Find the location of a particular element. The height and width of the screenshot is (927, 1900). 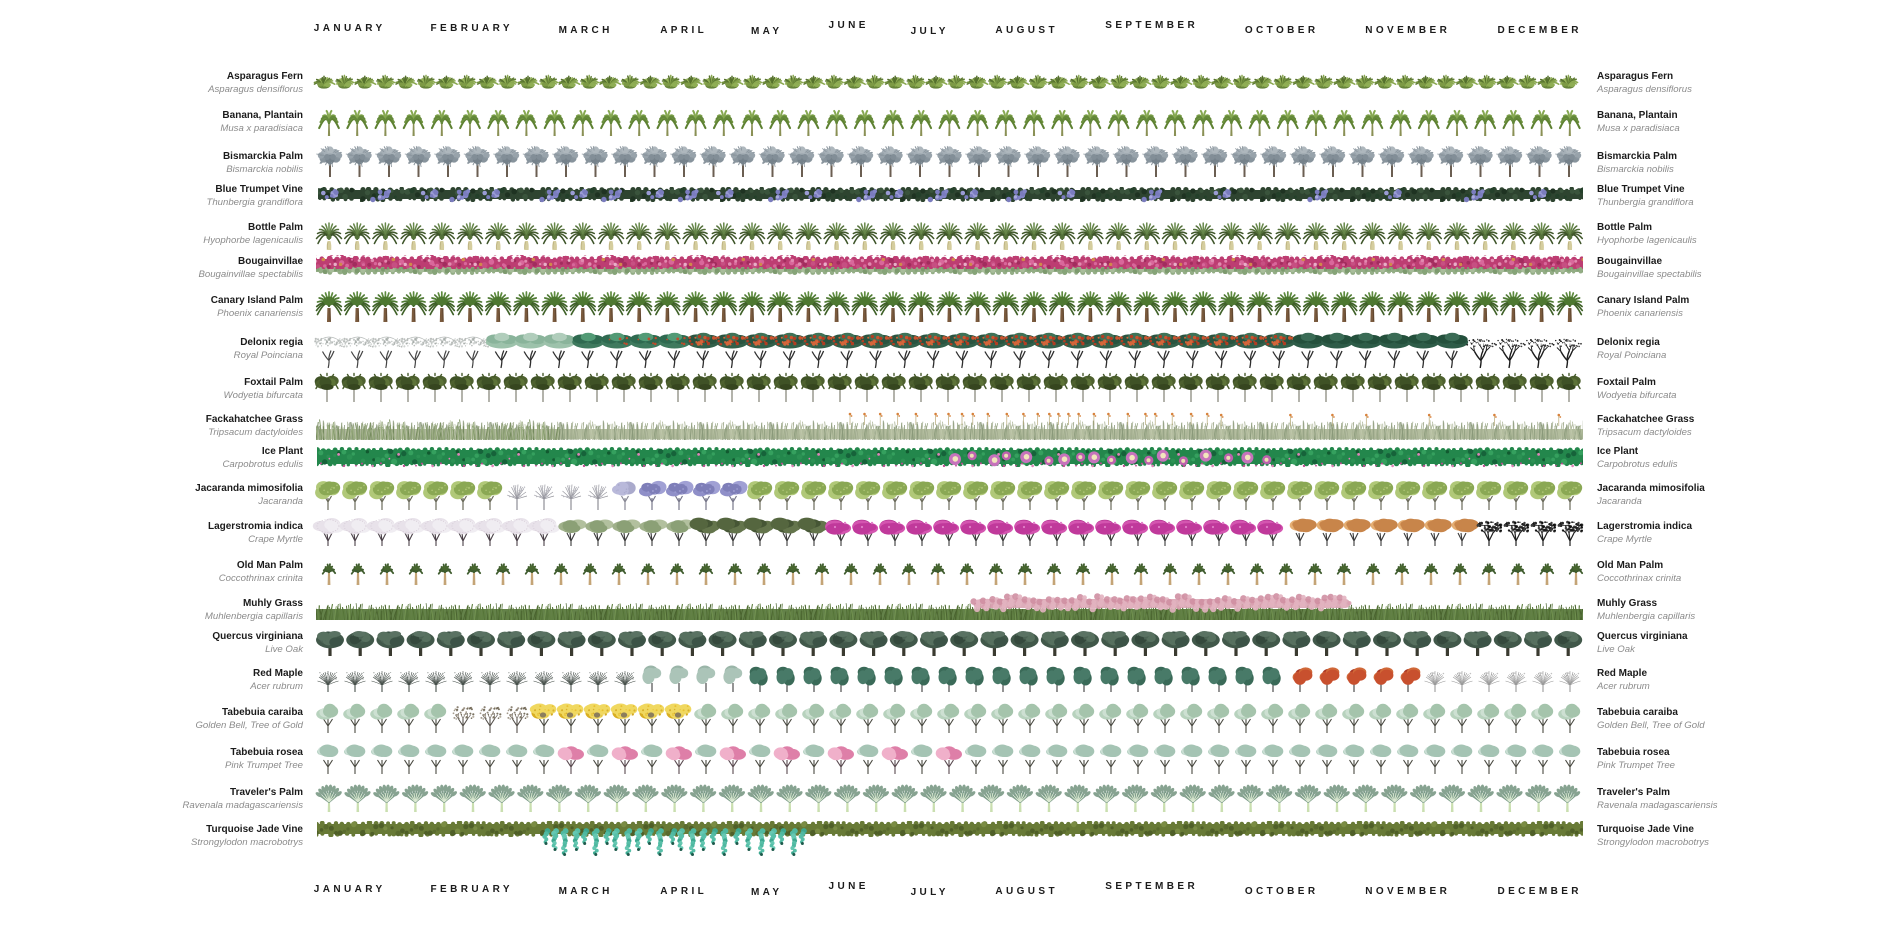

svg-text: JANUARY is located at coordinates (350, 889).